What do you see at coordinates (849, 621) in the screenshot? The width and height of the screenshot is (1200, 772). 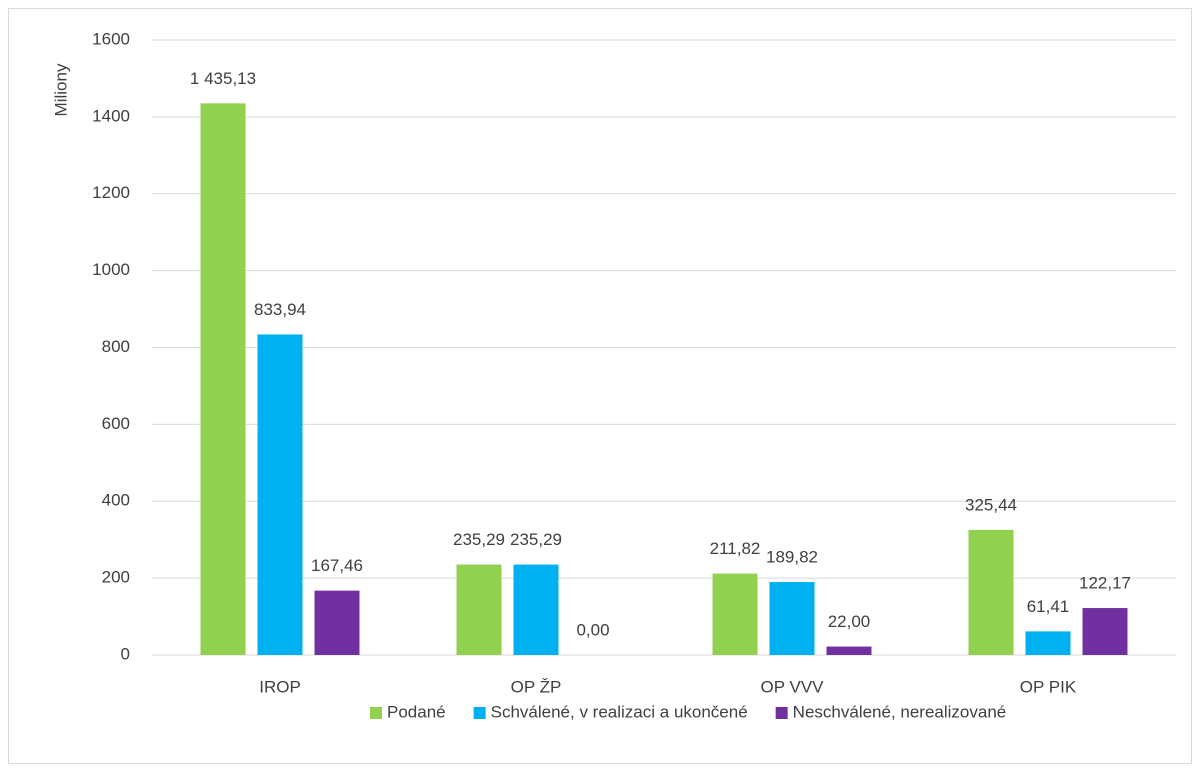 I see `data-label: 22,00` at bounding box center [849, 621].